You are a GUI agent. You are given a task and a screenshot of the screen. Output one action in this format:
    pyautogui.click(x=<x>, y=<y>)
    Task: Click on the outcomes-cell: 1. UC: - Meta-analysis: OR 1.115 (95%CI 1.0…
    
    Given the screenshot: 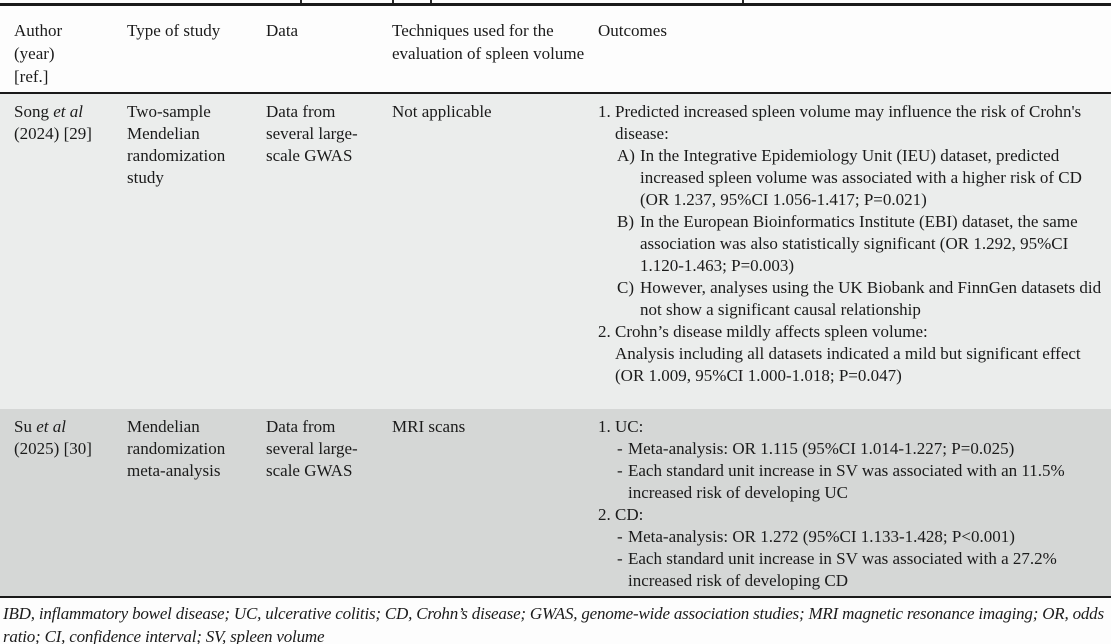 What is the action you would take?
    pyautogui.click(x=854, y=502)
    